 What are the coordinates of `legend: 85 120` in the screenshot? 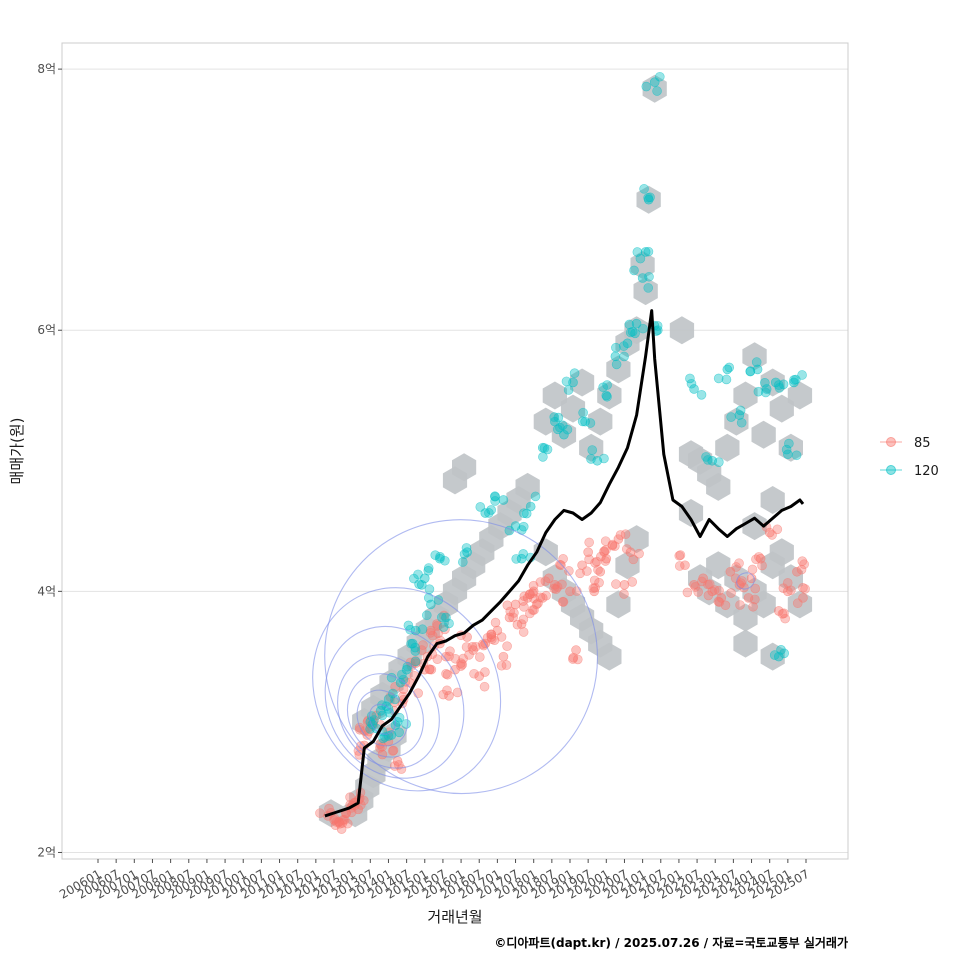 It's located at (909, 457).